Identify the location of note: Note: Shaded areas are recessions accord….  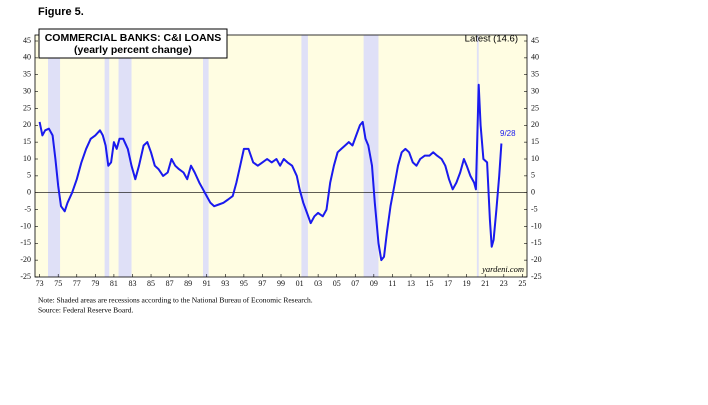
(175, 300).